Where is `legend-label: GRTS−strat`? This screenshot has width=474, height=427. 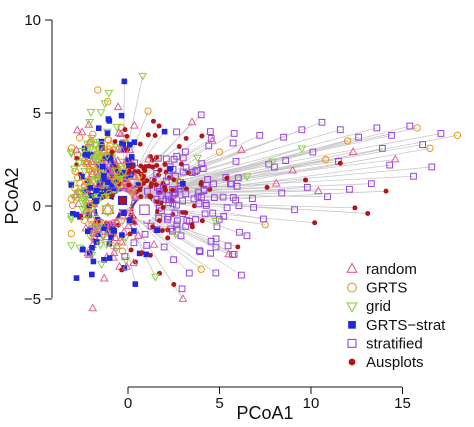 legend-label: GRTS−strat is located at coordinates (406, 325).